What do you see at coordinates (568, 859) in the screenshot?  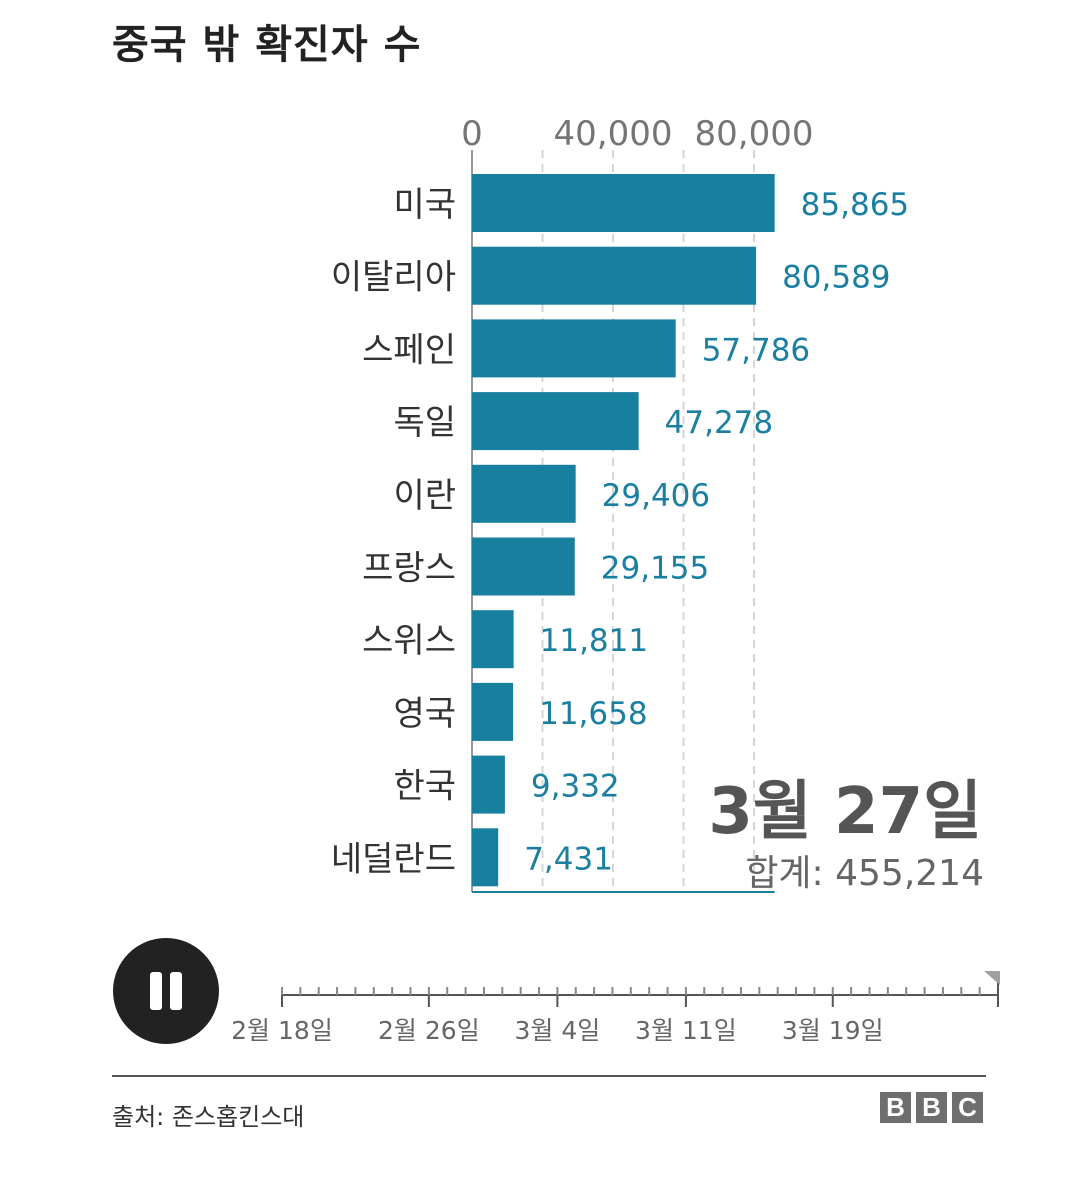 I see `data-label: 7,431` at bounding box center [568, 859].